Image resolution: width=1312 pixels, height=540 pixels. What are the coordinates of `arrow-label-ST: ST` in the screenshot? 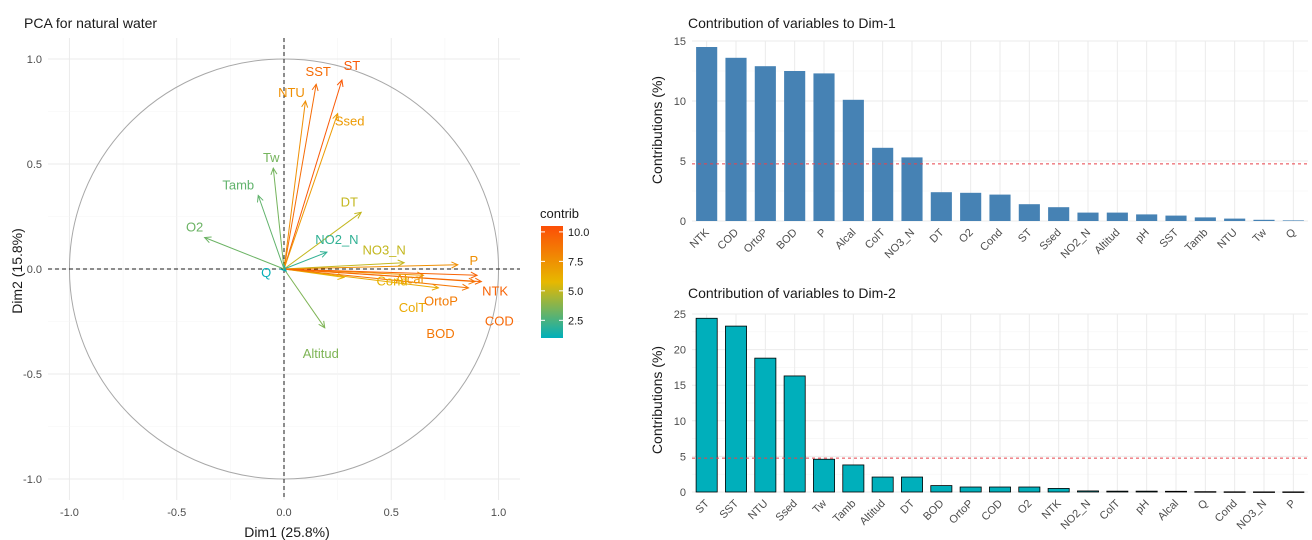 It's located at (352, 65).